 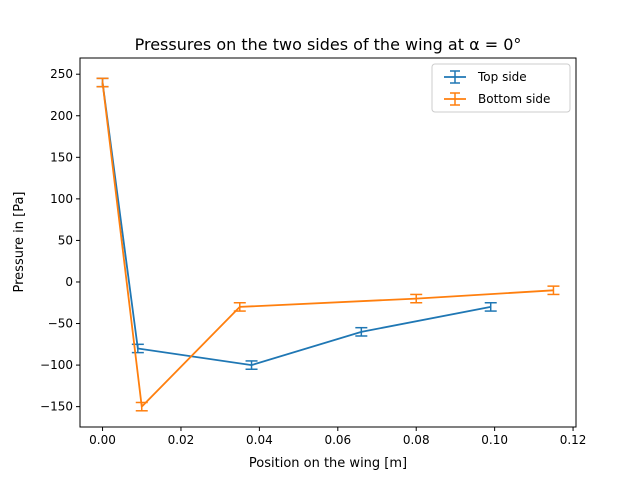 What do you see at coordinates (61, 157) in the screenshot?
I see `y-tick-label-6: 150` at bounding box center [61, 157].